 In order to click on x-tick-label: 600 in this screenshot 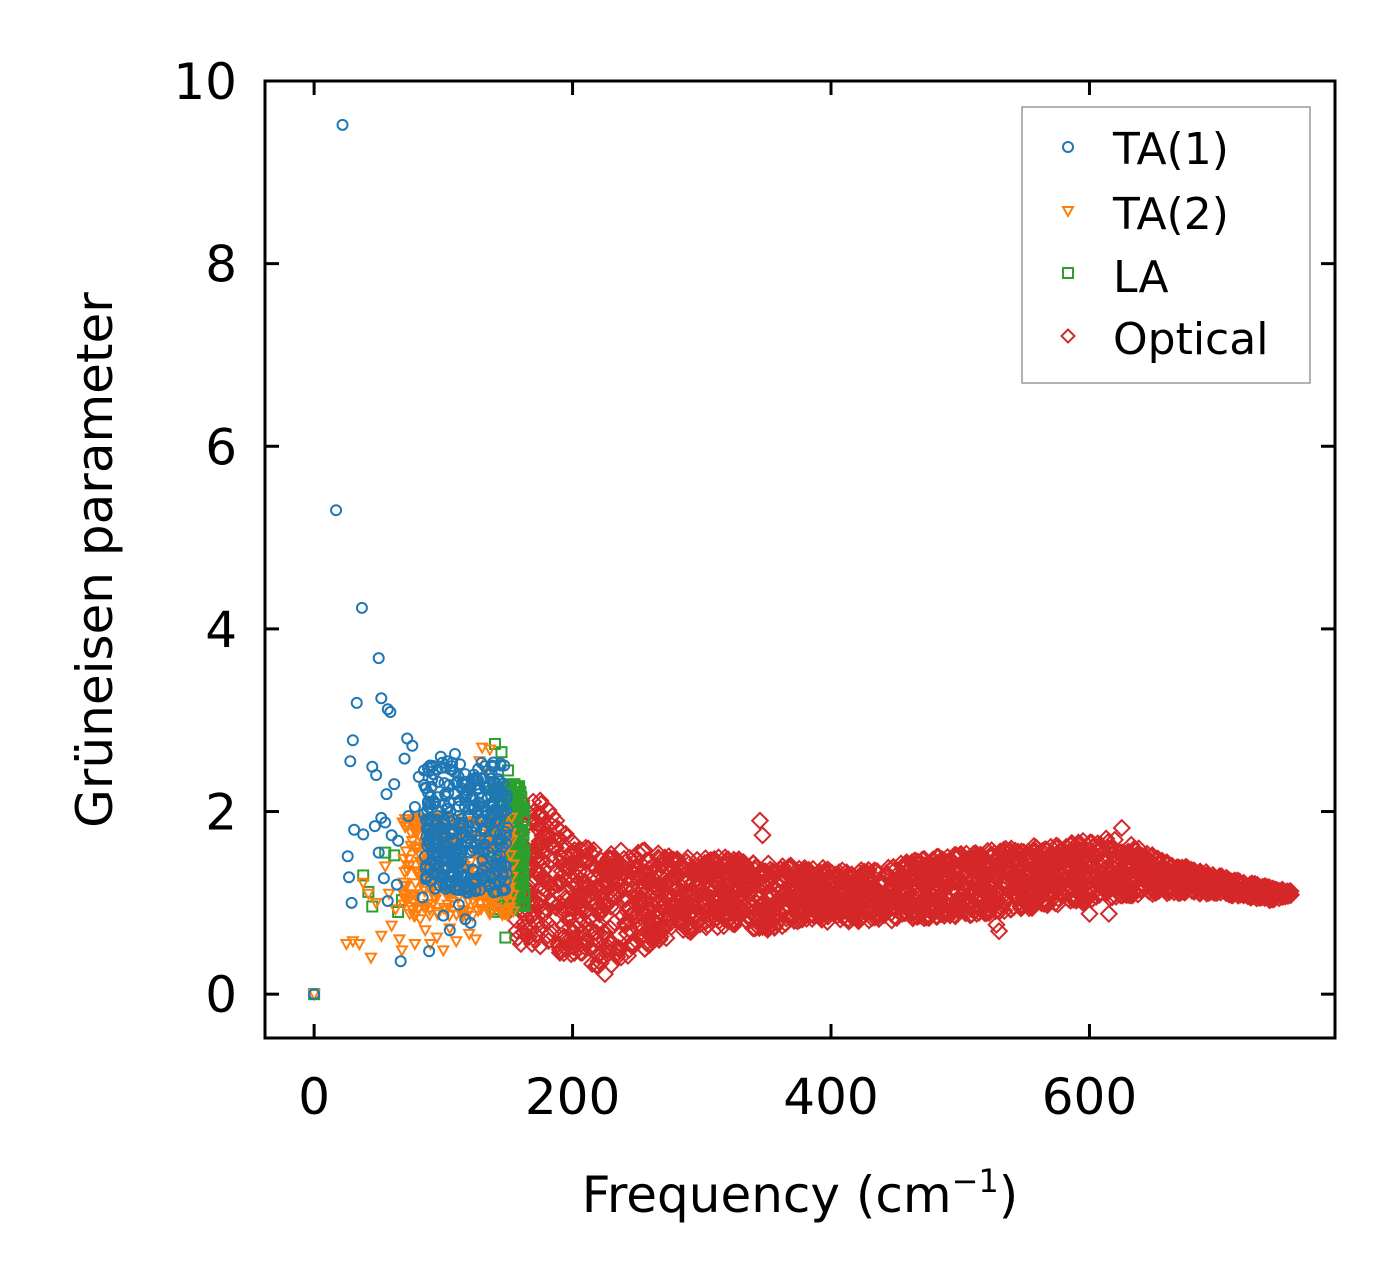, I will do `click(1089, 1097)`.